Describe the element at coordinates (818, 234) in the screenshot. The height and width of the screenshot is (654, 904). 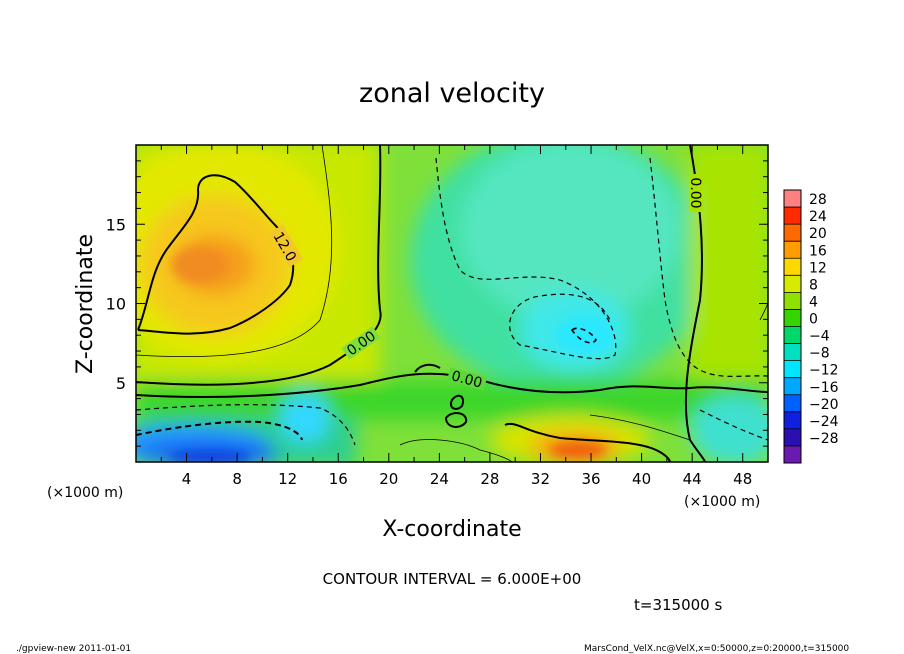
I see `colorbar-level-label: 20` at that location.